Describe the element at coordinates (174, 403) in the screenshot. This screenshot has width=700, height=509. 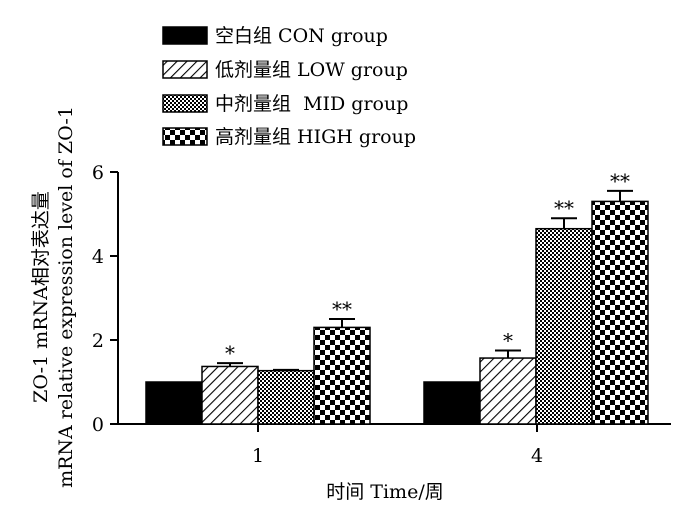
I see `bar-s0-c0` at that location.